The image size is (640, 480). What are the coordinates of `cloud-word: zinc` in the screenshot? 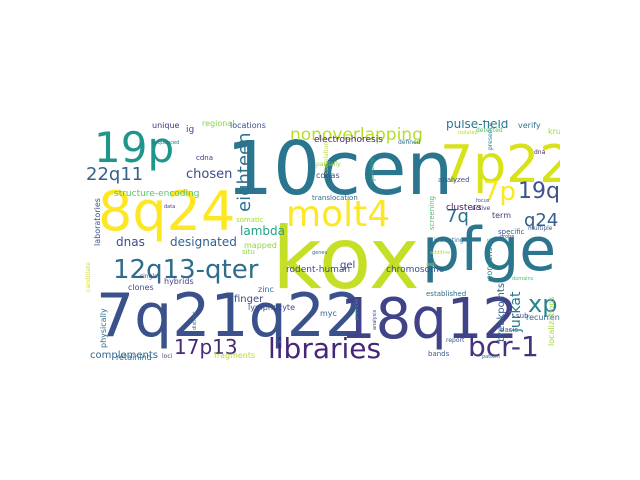 It's located at (266, 289).